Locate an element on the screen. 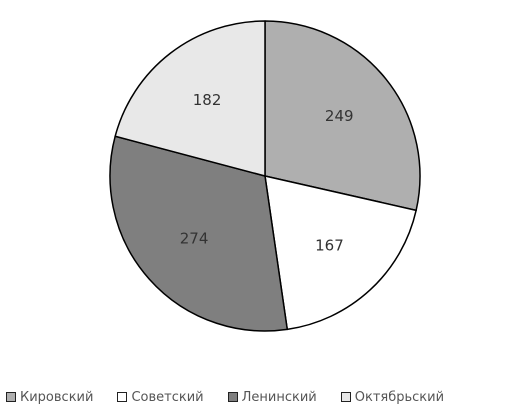 The width and height of the screenshot is (518, 414). legend-item-2: Советский is located at coordinates (160, 397).